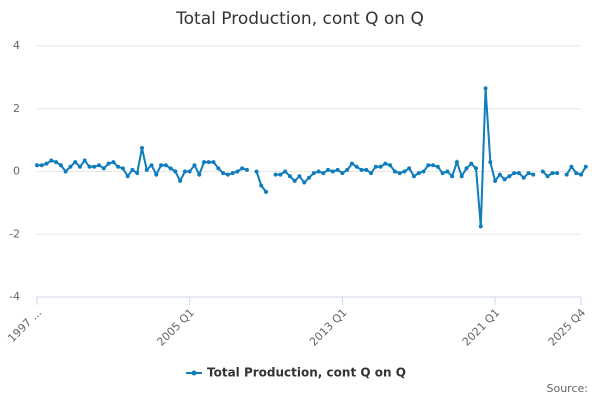 The width and height of the screenshot is (600, 400). Describe the element at coordinates (16, 45) in the screenshot. I see `y-tick-label: 4` at that location.